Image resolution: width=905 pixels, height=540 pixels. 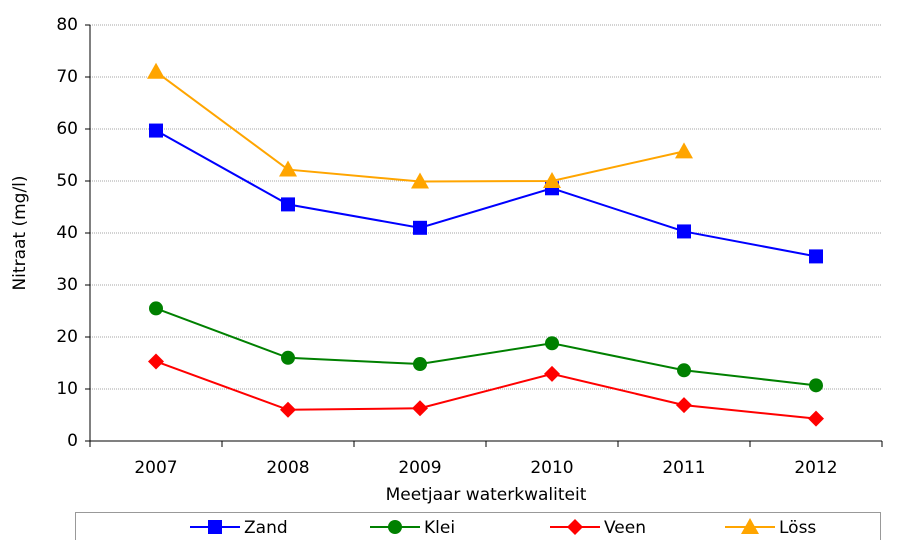 I want to click on x-tick-label: 2008, so click(x=287, y=468).